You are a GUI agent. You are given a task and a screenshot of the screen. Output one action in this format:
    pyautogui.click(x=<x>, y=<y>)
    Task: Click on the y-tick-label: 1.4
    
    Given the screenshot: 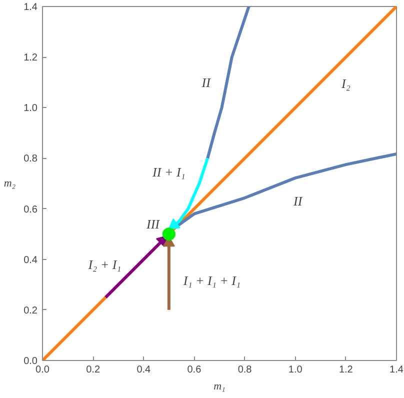 What is the action you would take?
    pyautogui.click(x=31, y=7)
    